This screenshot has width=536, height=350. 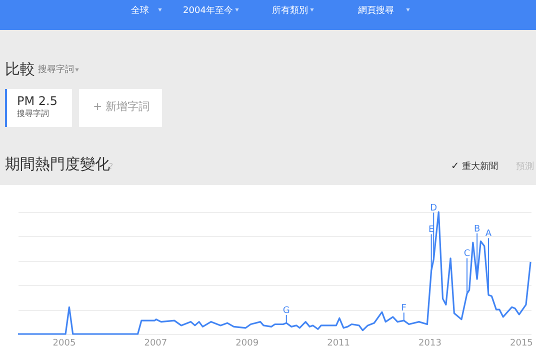 What do you see at coordinates (37, 101) in the screenshot?
I see `text: PM 2.5` at bounding box center [37, 101].